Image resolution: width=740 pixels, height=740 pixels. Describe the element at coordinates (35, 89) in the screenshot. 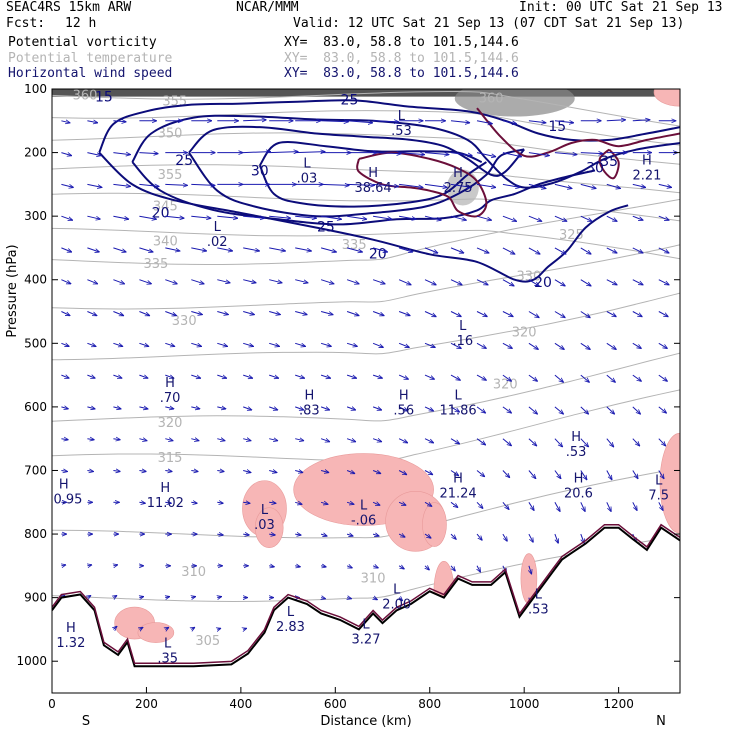

I see `y-tick-label: 100` at that location.